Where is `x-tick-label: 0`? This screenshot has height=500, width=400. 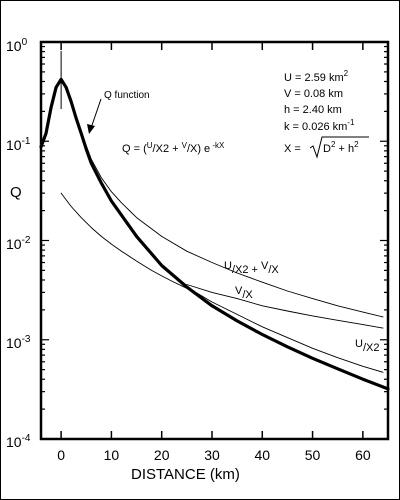
x-tick-label: 0 is located at coordinates (61, 455).